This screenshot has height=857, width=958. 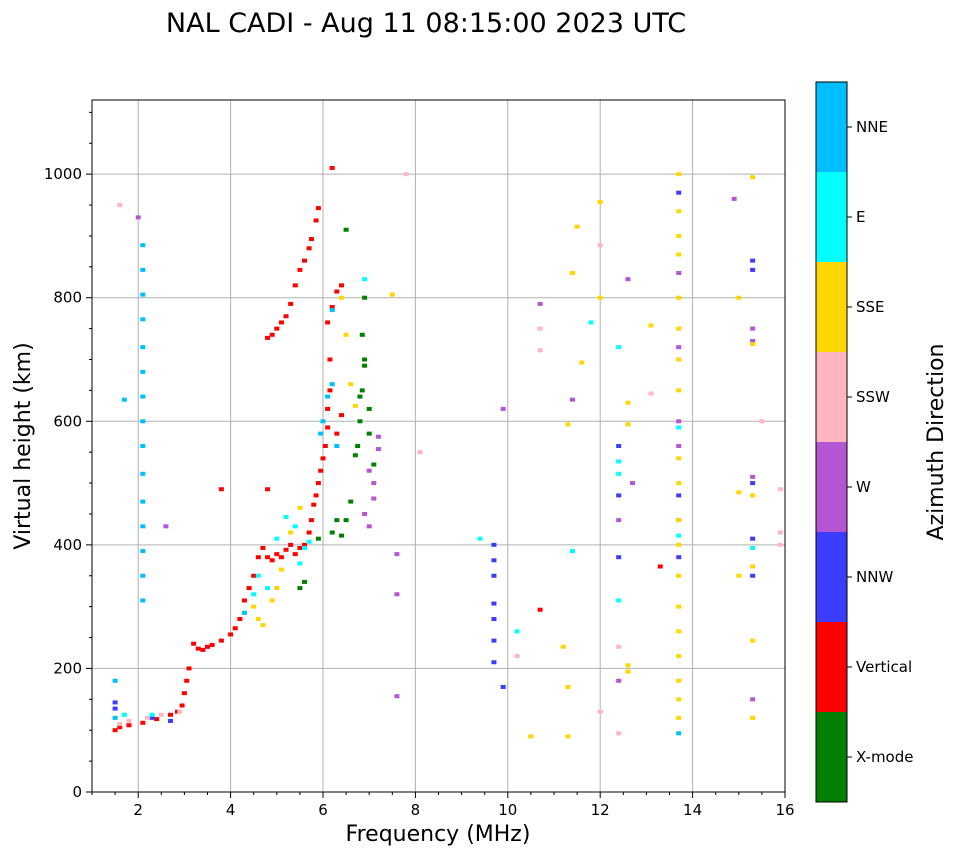 What do you see at coordinates (784, 810) in the screenshot?
I see `x-tick-label: 16` at bounding box center [784, 810].